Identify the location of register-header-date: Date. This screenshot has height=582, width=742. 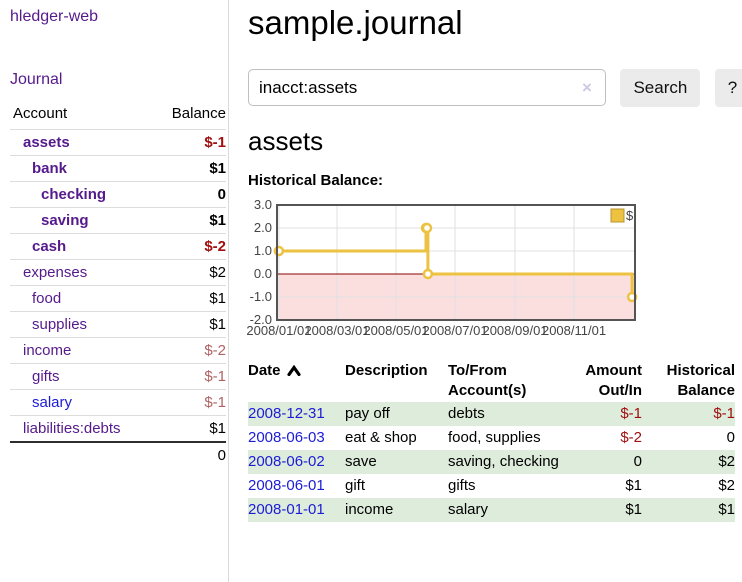
(296, 381).